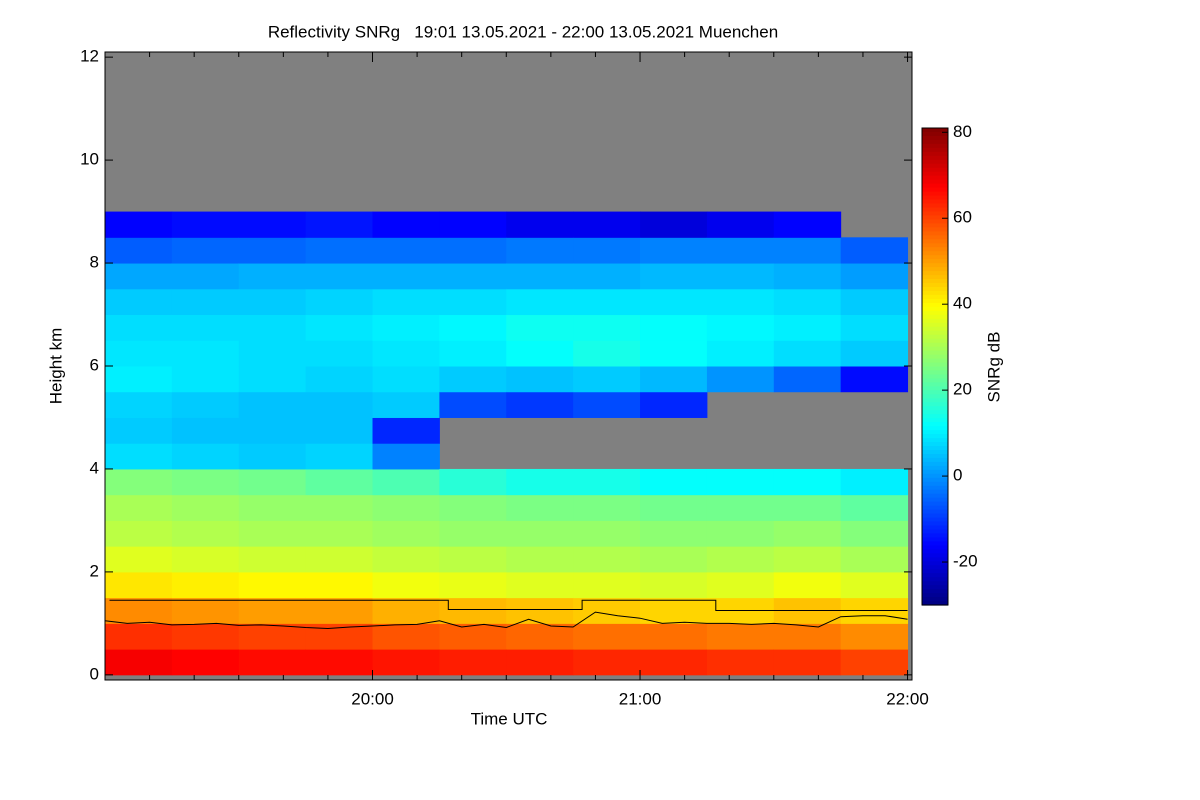 Image resolution: width=1200 pixels, height=800 pixels. Describe the element at coordinates (962, 131) in the screenshot. I see `colorbar-tick-label: 80` at that location.